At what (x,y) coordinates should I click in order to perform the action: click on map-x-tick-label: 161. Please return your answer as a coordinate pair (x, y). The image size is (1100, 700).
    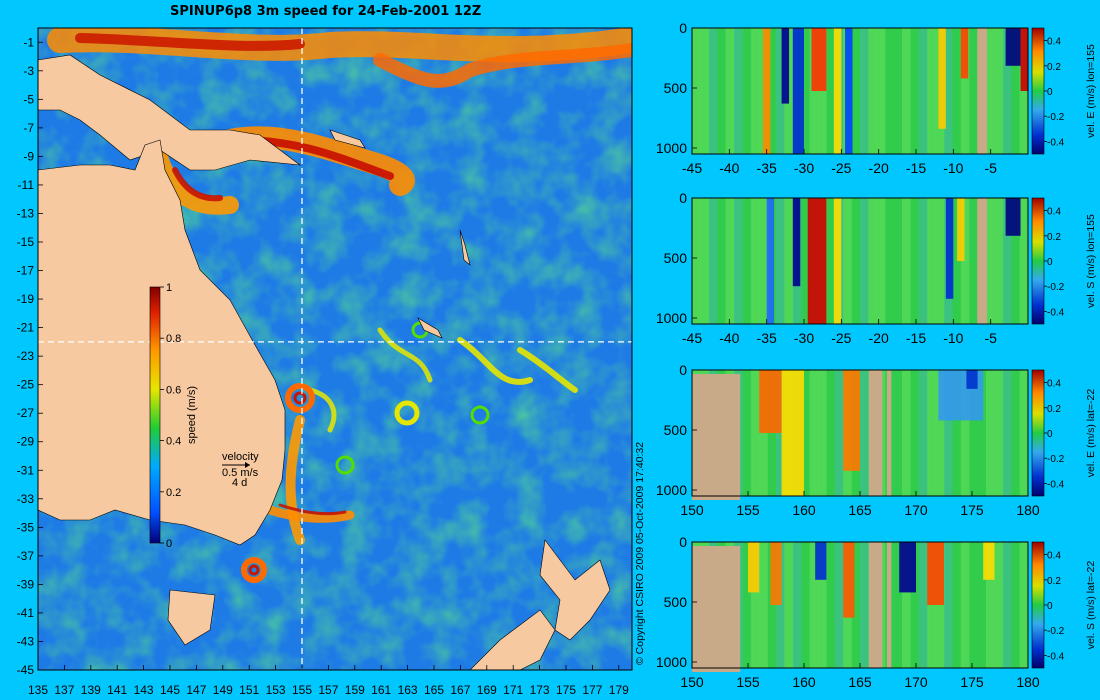
    Looking at the image, I should click on (381, 690).